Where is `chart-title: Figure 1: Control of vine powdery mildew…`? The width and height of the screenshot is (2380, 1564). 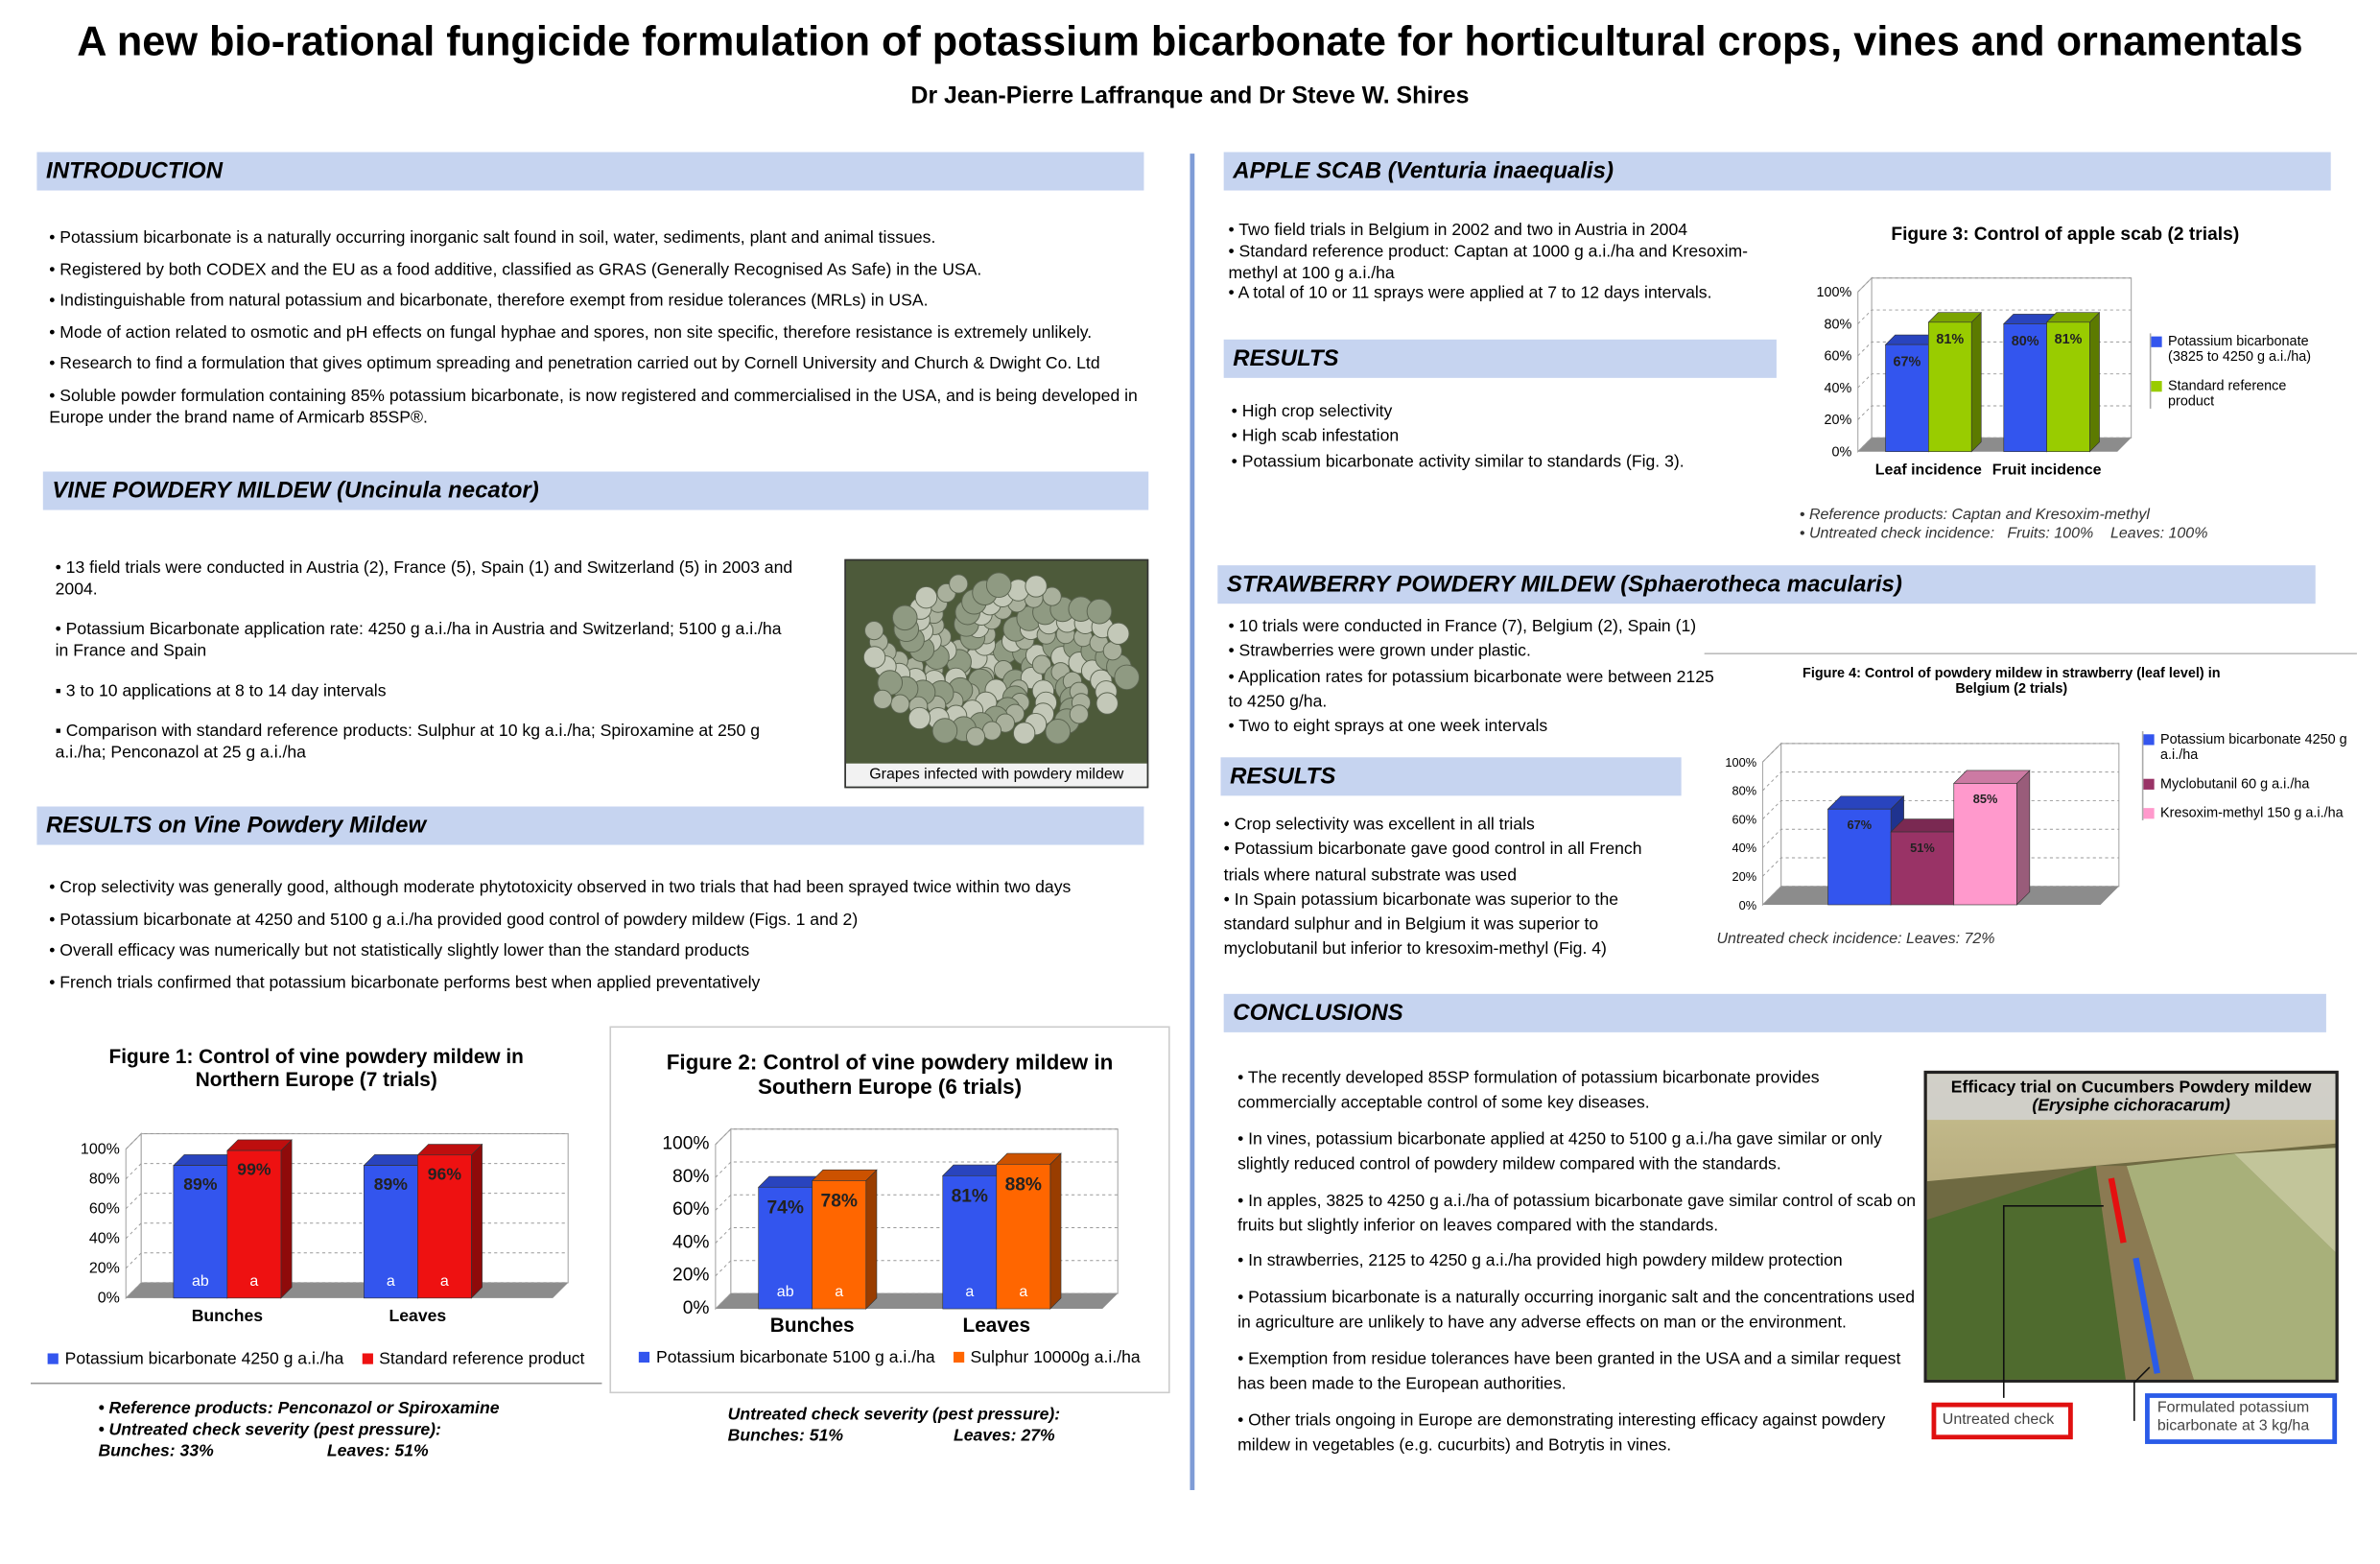 chart-title: Figure 1: Control of vine powdery mildew… is located at coordinates (316, 1067).